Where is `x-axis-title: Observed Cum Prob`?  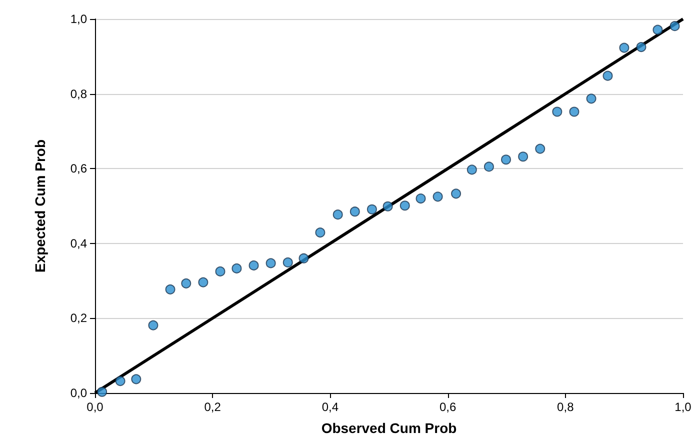 x-axis-title: Observed Cum Prob is located at coordinates (389, 428).